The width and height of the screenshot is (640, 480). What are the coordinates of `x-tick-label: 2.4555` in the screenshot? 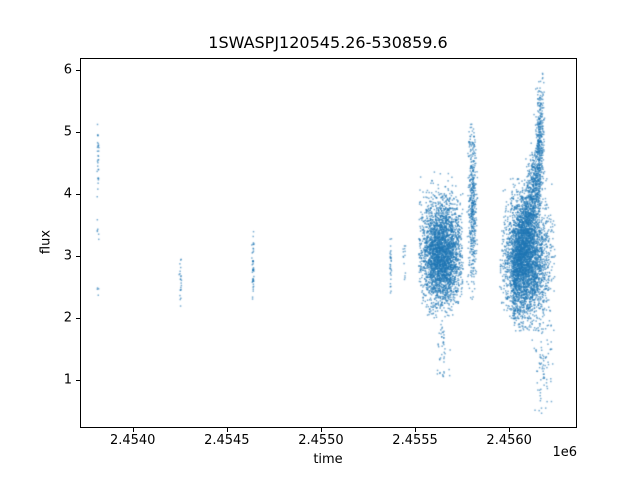 It's located at (415, 440).